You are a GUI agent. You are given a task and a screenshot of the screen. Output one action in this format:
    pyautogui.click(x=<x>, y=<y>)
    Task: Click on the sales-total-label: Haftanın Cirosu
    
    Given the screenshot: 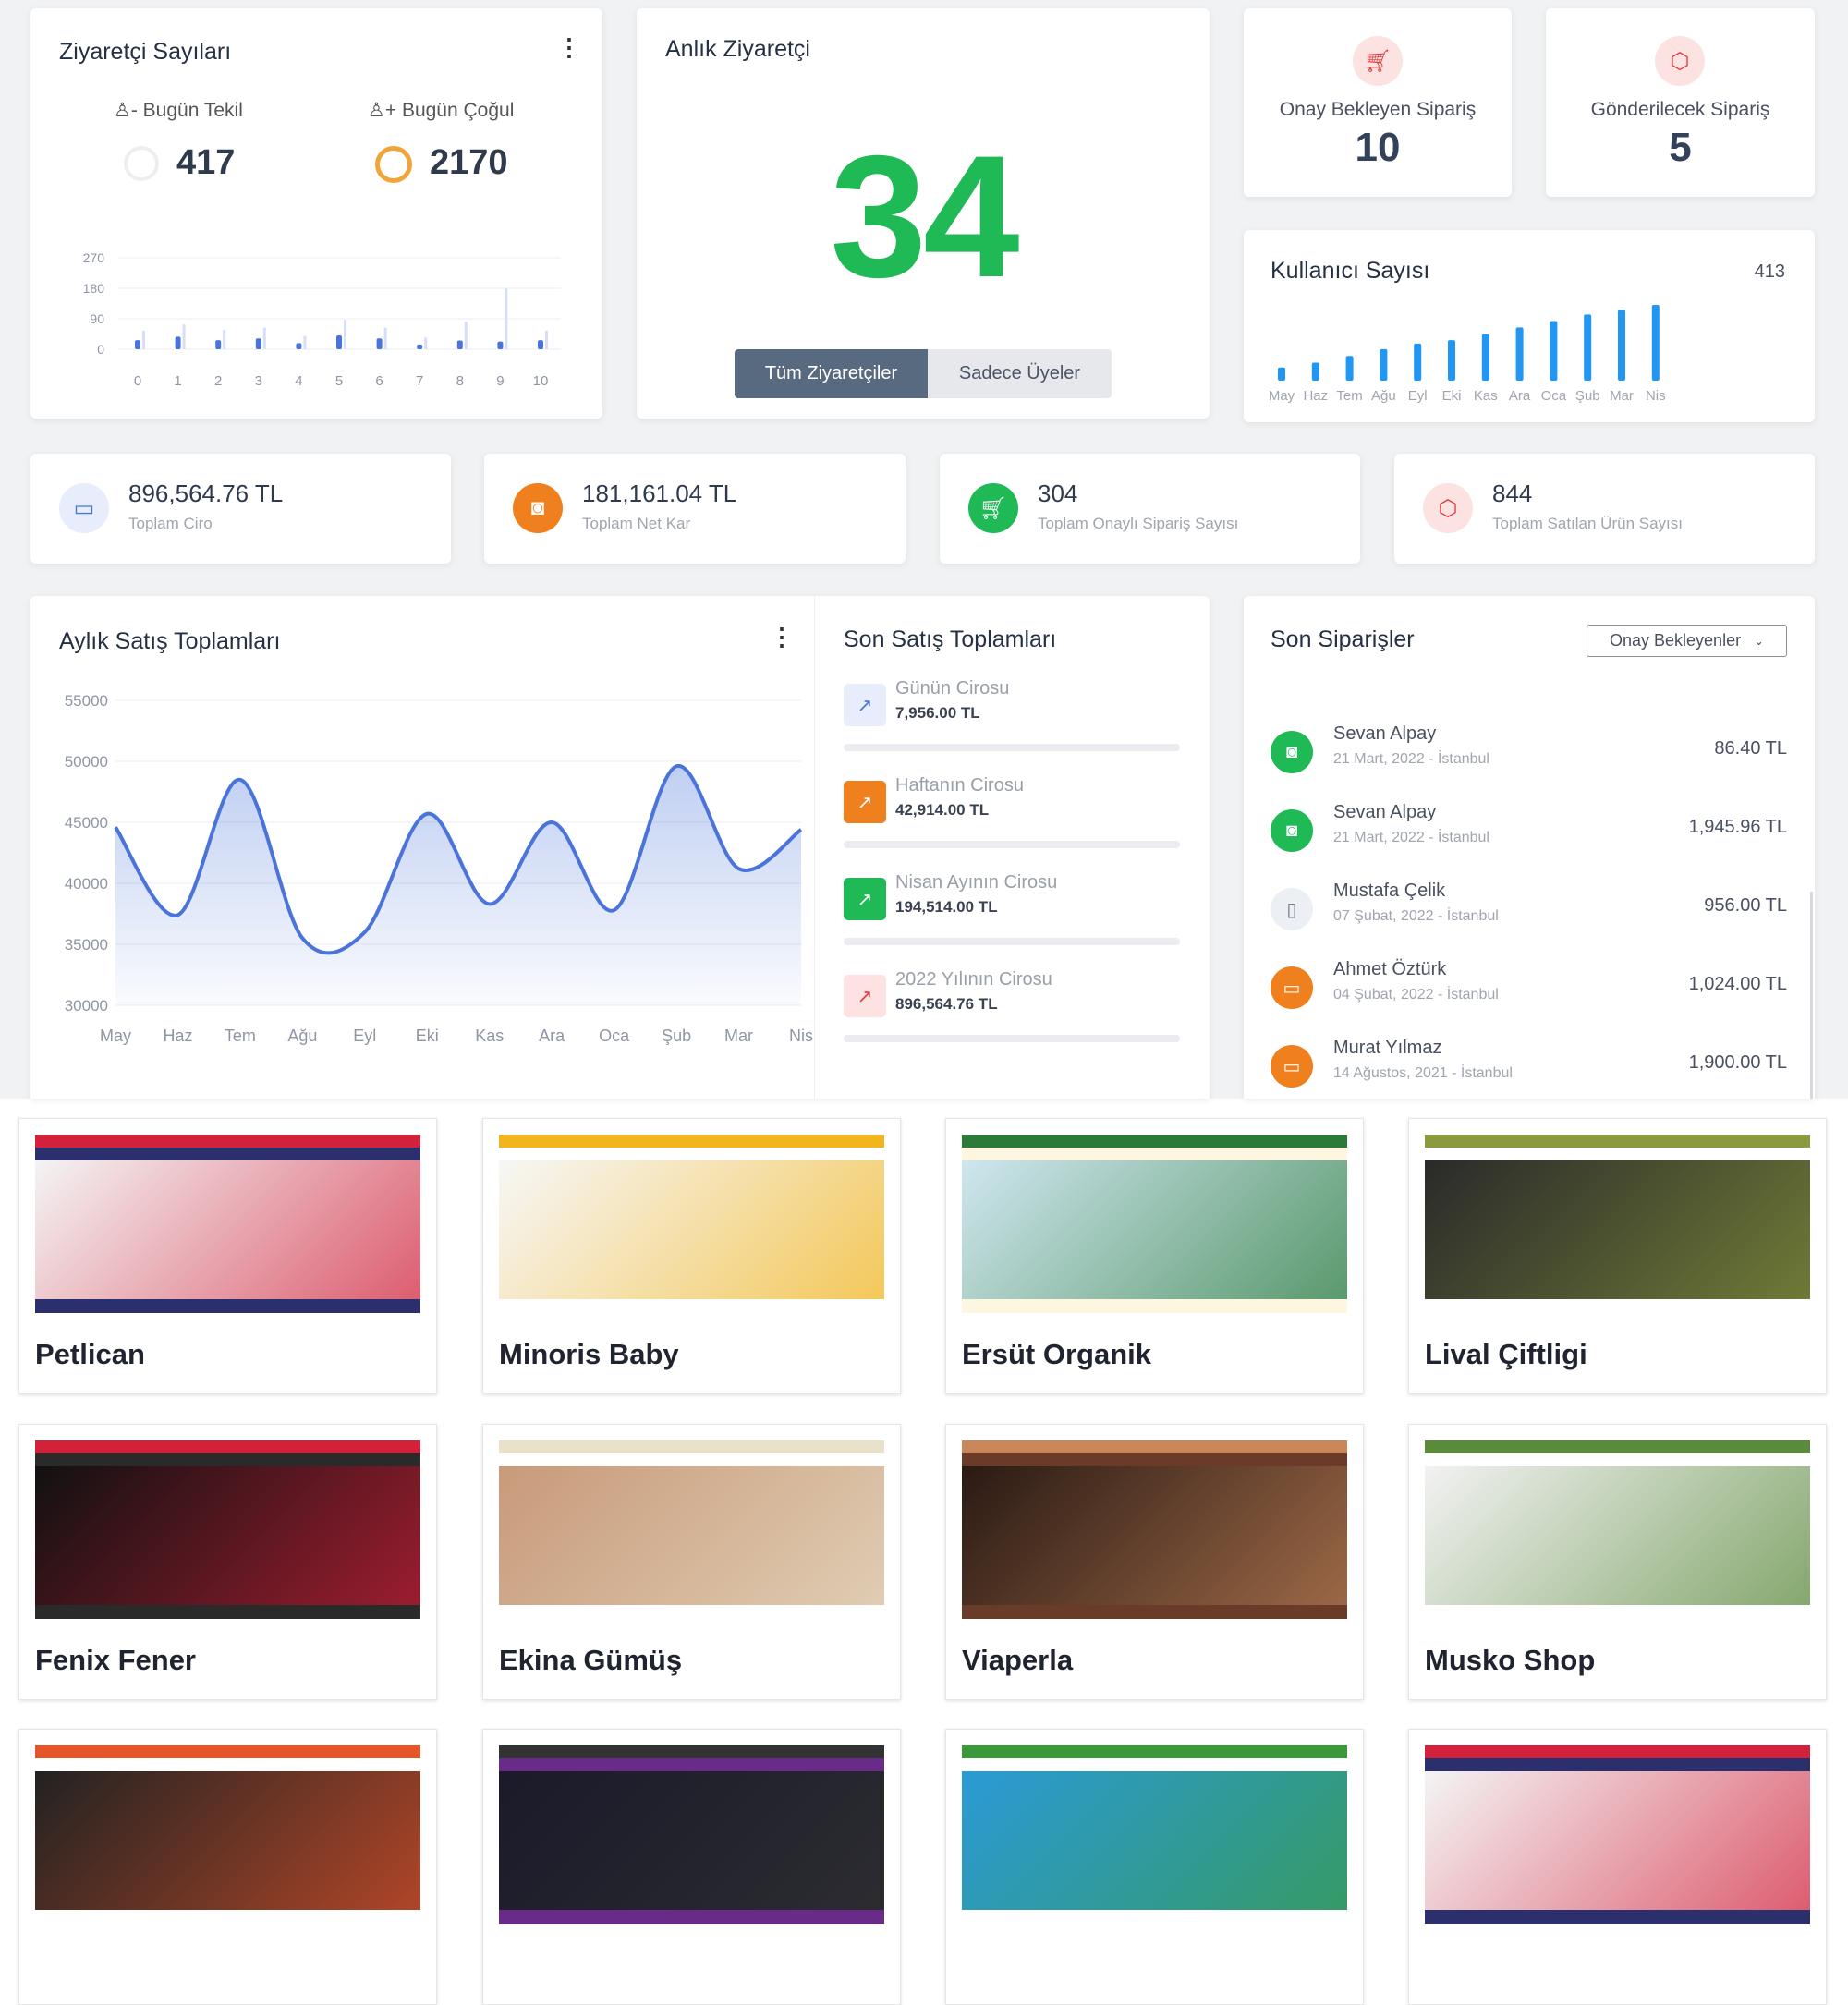 What is the action you would take?
    pyautogui.click(x=959, y=786)
    